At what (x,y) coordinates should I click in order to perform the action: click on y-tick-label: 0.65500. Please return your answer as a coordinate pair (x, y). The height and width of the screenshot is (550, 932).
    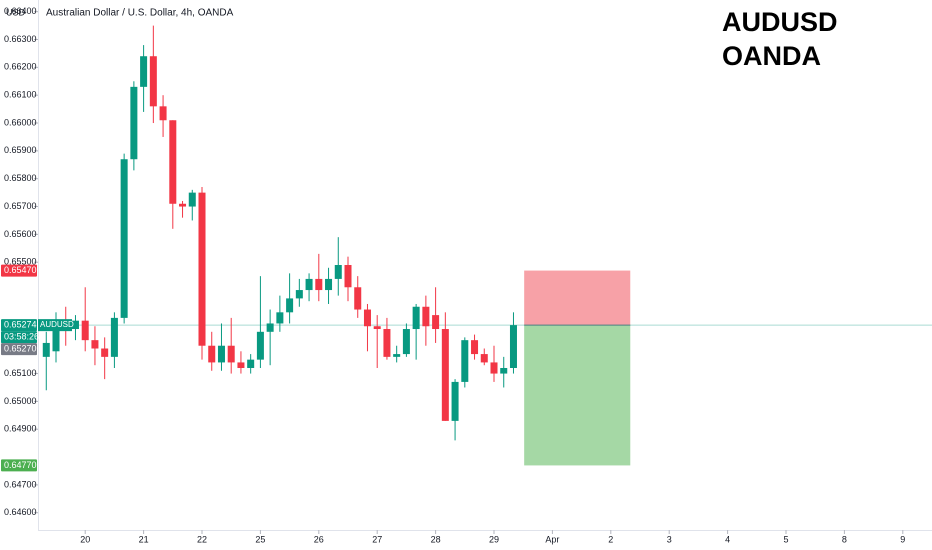
    Looking at the image, I should click on (20, 262).